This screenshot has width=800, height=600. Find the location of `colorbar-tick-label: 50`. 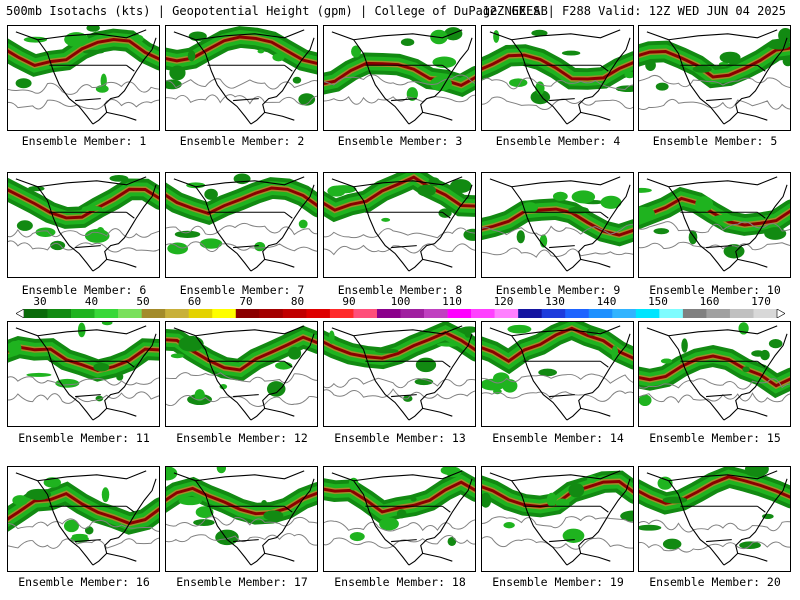

colorbar-tick-label: 50 is located at coordinates (143, 301).